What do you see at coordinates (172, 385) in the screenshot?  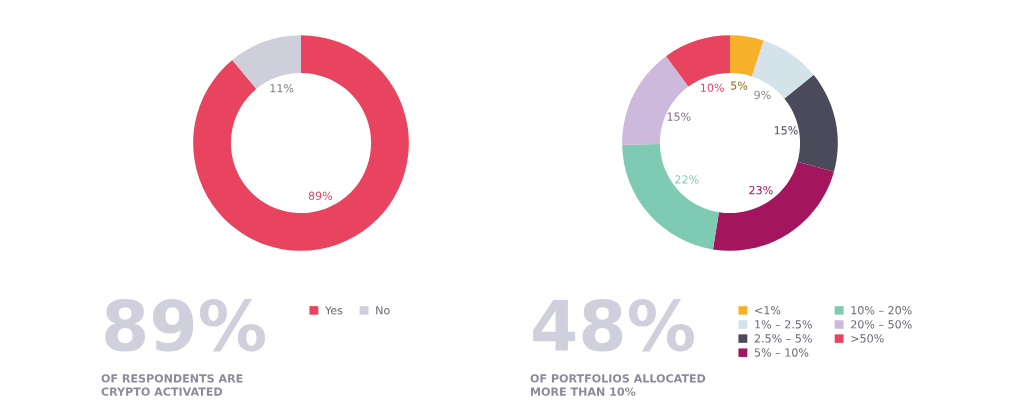 I see `text: OF RESPONDENTS ARE CRYPTO ACTIVATED` at bounding box center [172, 385].